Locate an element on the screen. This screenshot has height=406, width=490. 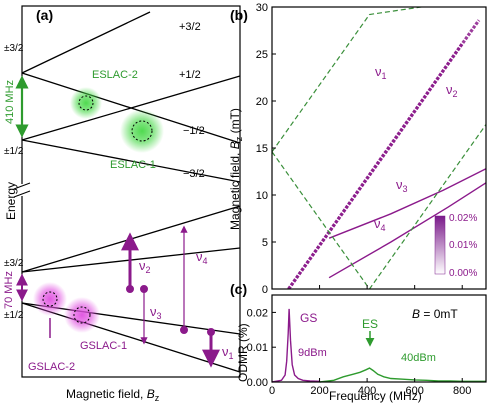
panel-b-nu2-label: ν2 is located at coordinates (452, 90).